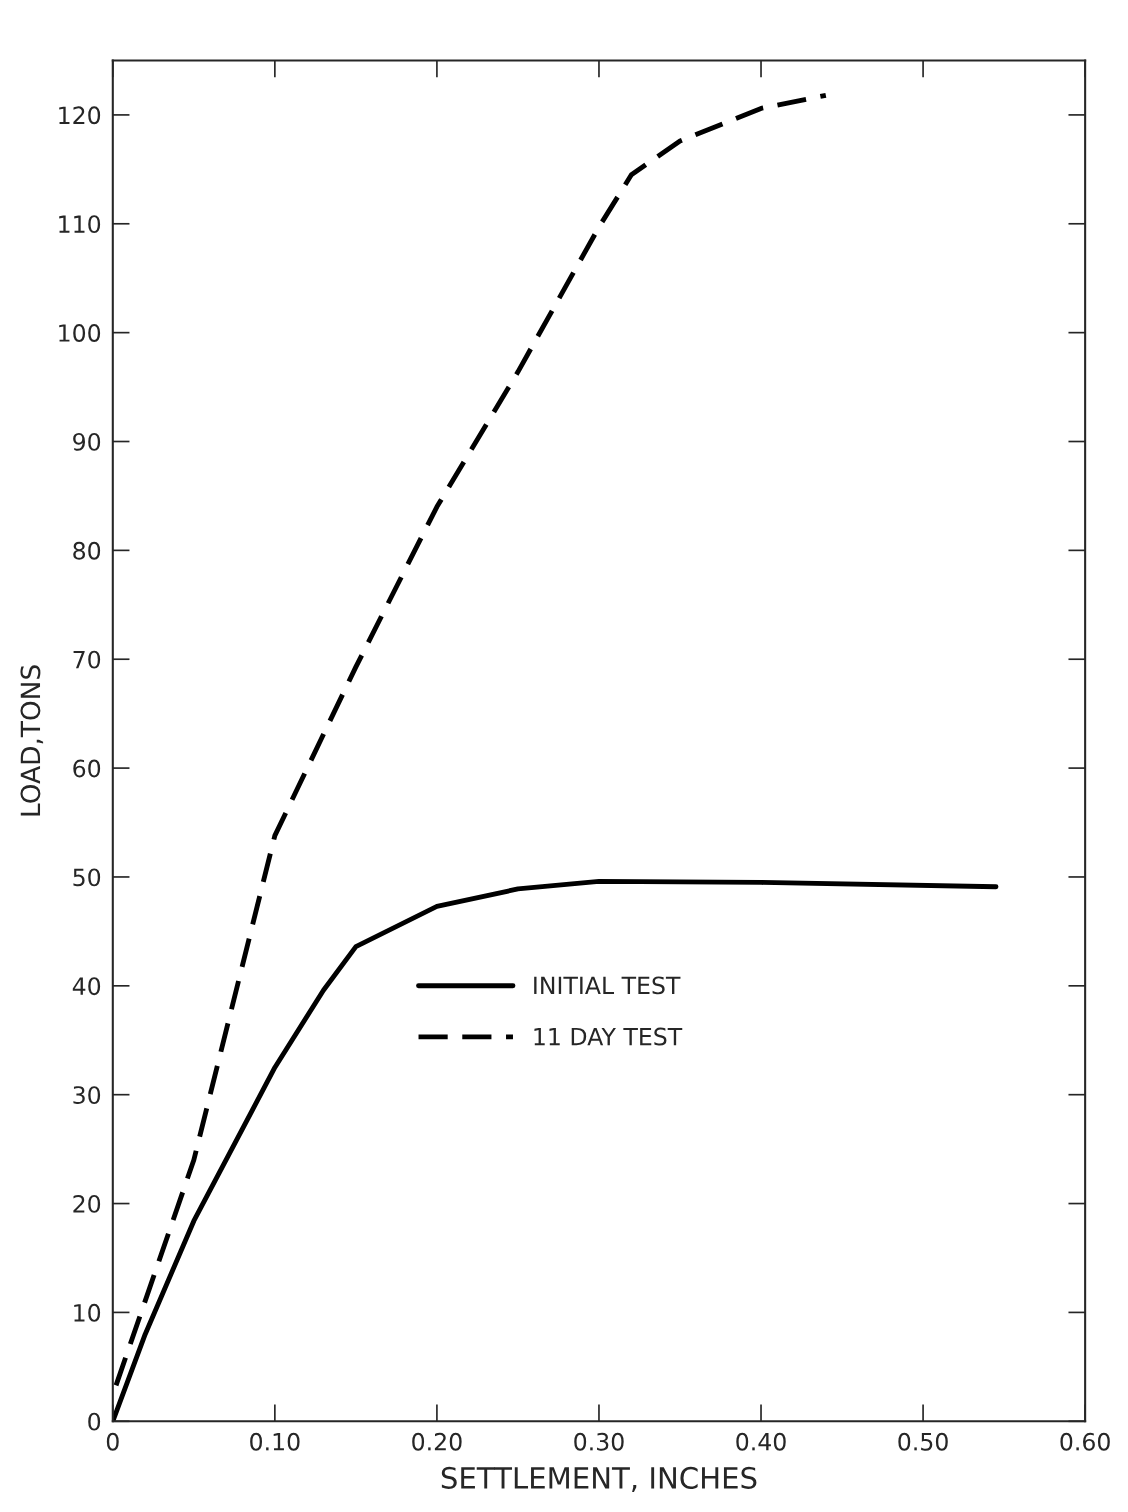 This screenshot has width=1128, height=1512. What do you see at coordinates (87, 768) in the screenshot?
I see `y-tick-label: 60` at bounding box center [87, 768].